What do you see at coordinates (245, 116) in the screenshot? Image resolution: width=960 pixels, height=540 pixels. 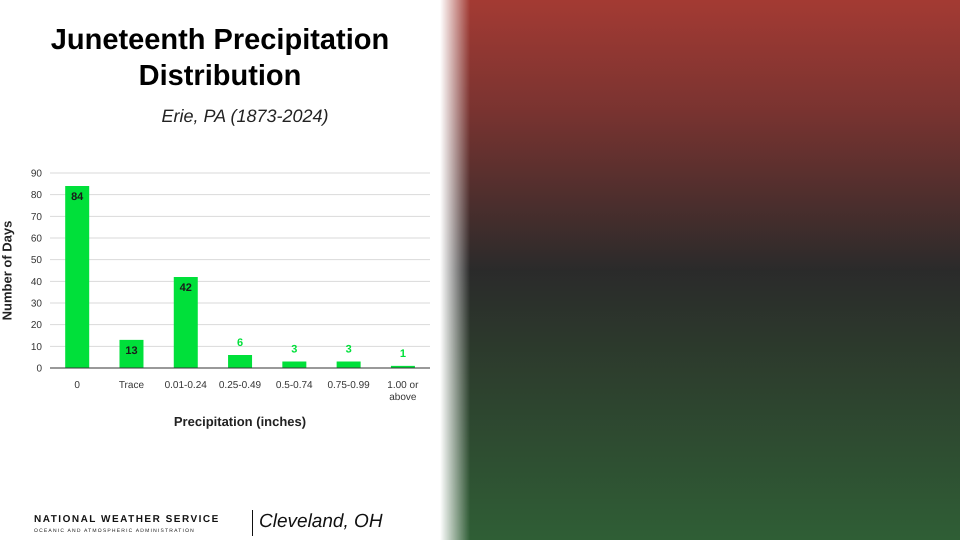 I see `chart-subtitle: Erie, PA (1873-2024)` at bounding box center [245, 116].